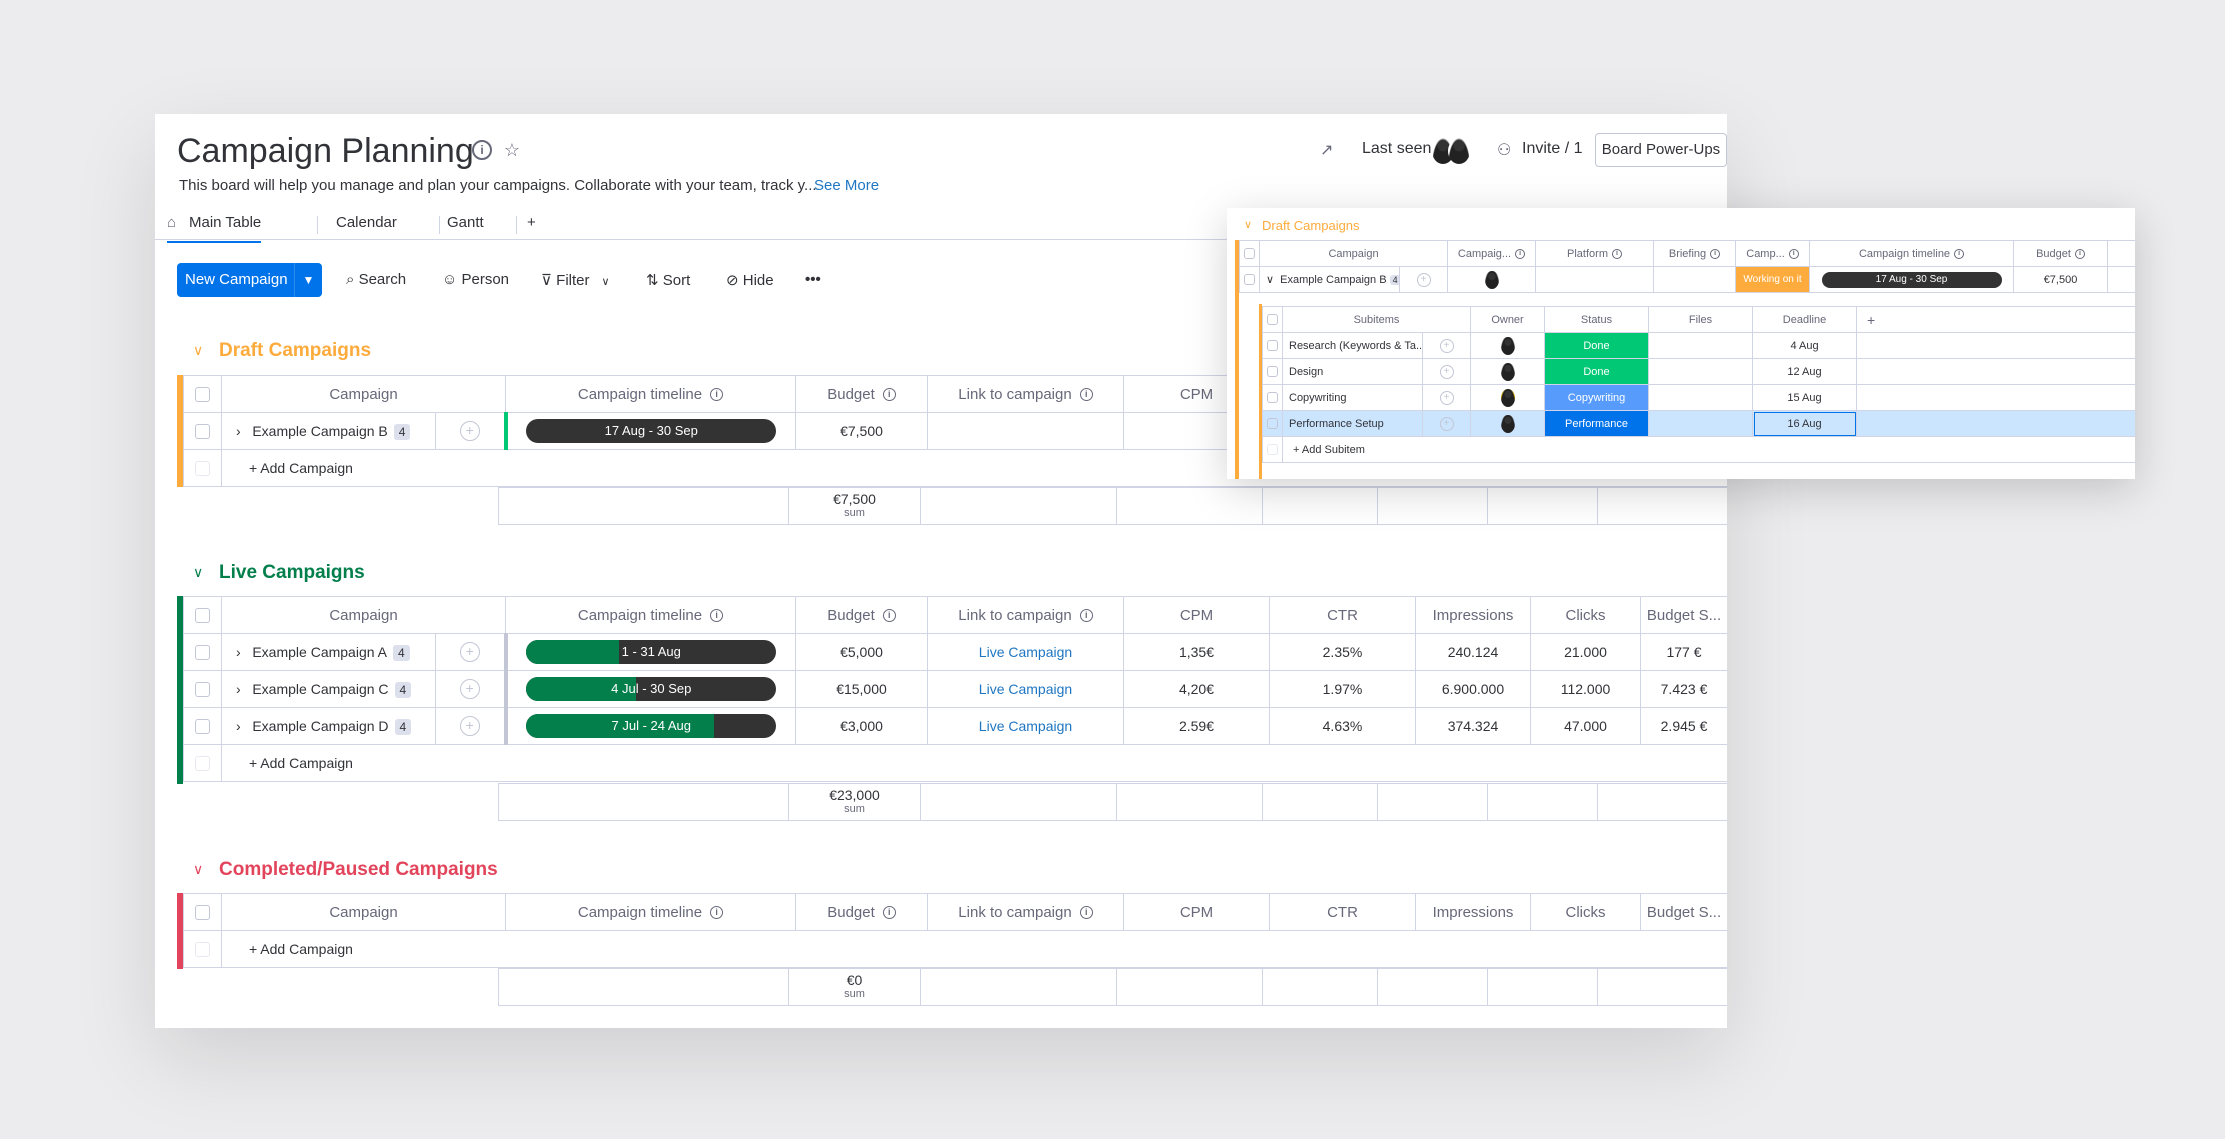 The width and height of the screenshot is (2225, 1139). Describe the element at coordinates (214, 228) in the screenshot. I see `tab-main-table: ⌂ Main Table` at that location.